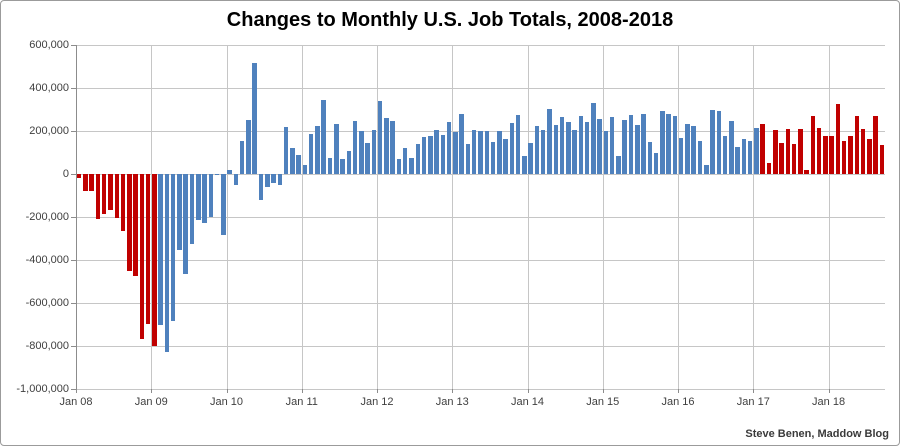  I want to click on x-axis-label: Jan 14, so click(528, 402).